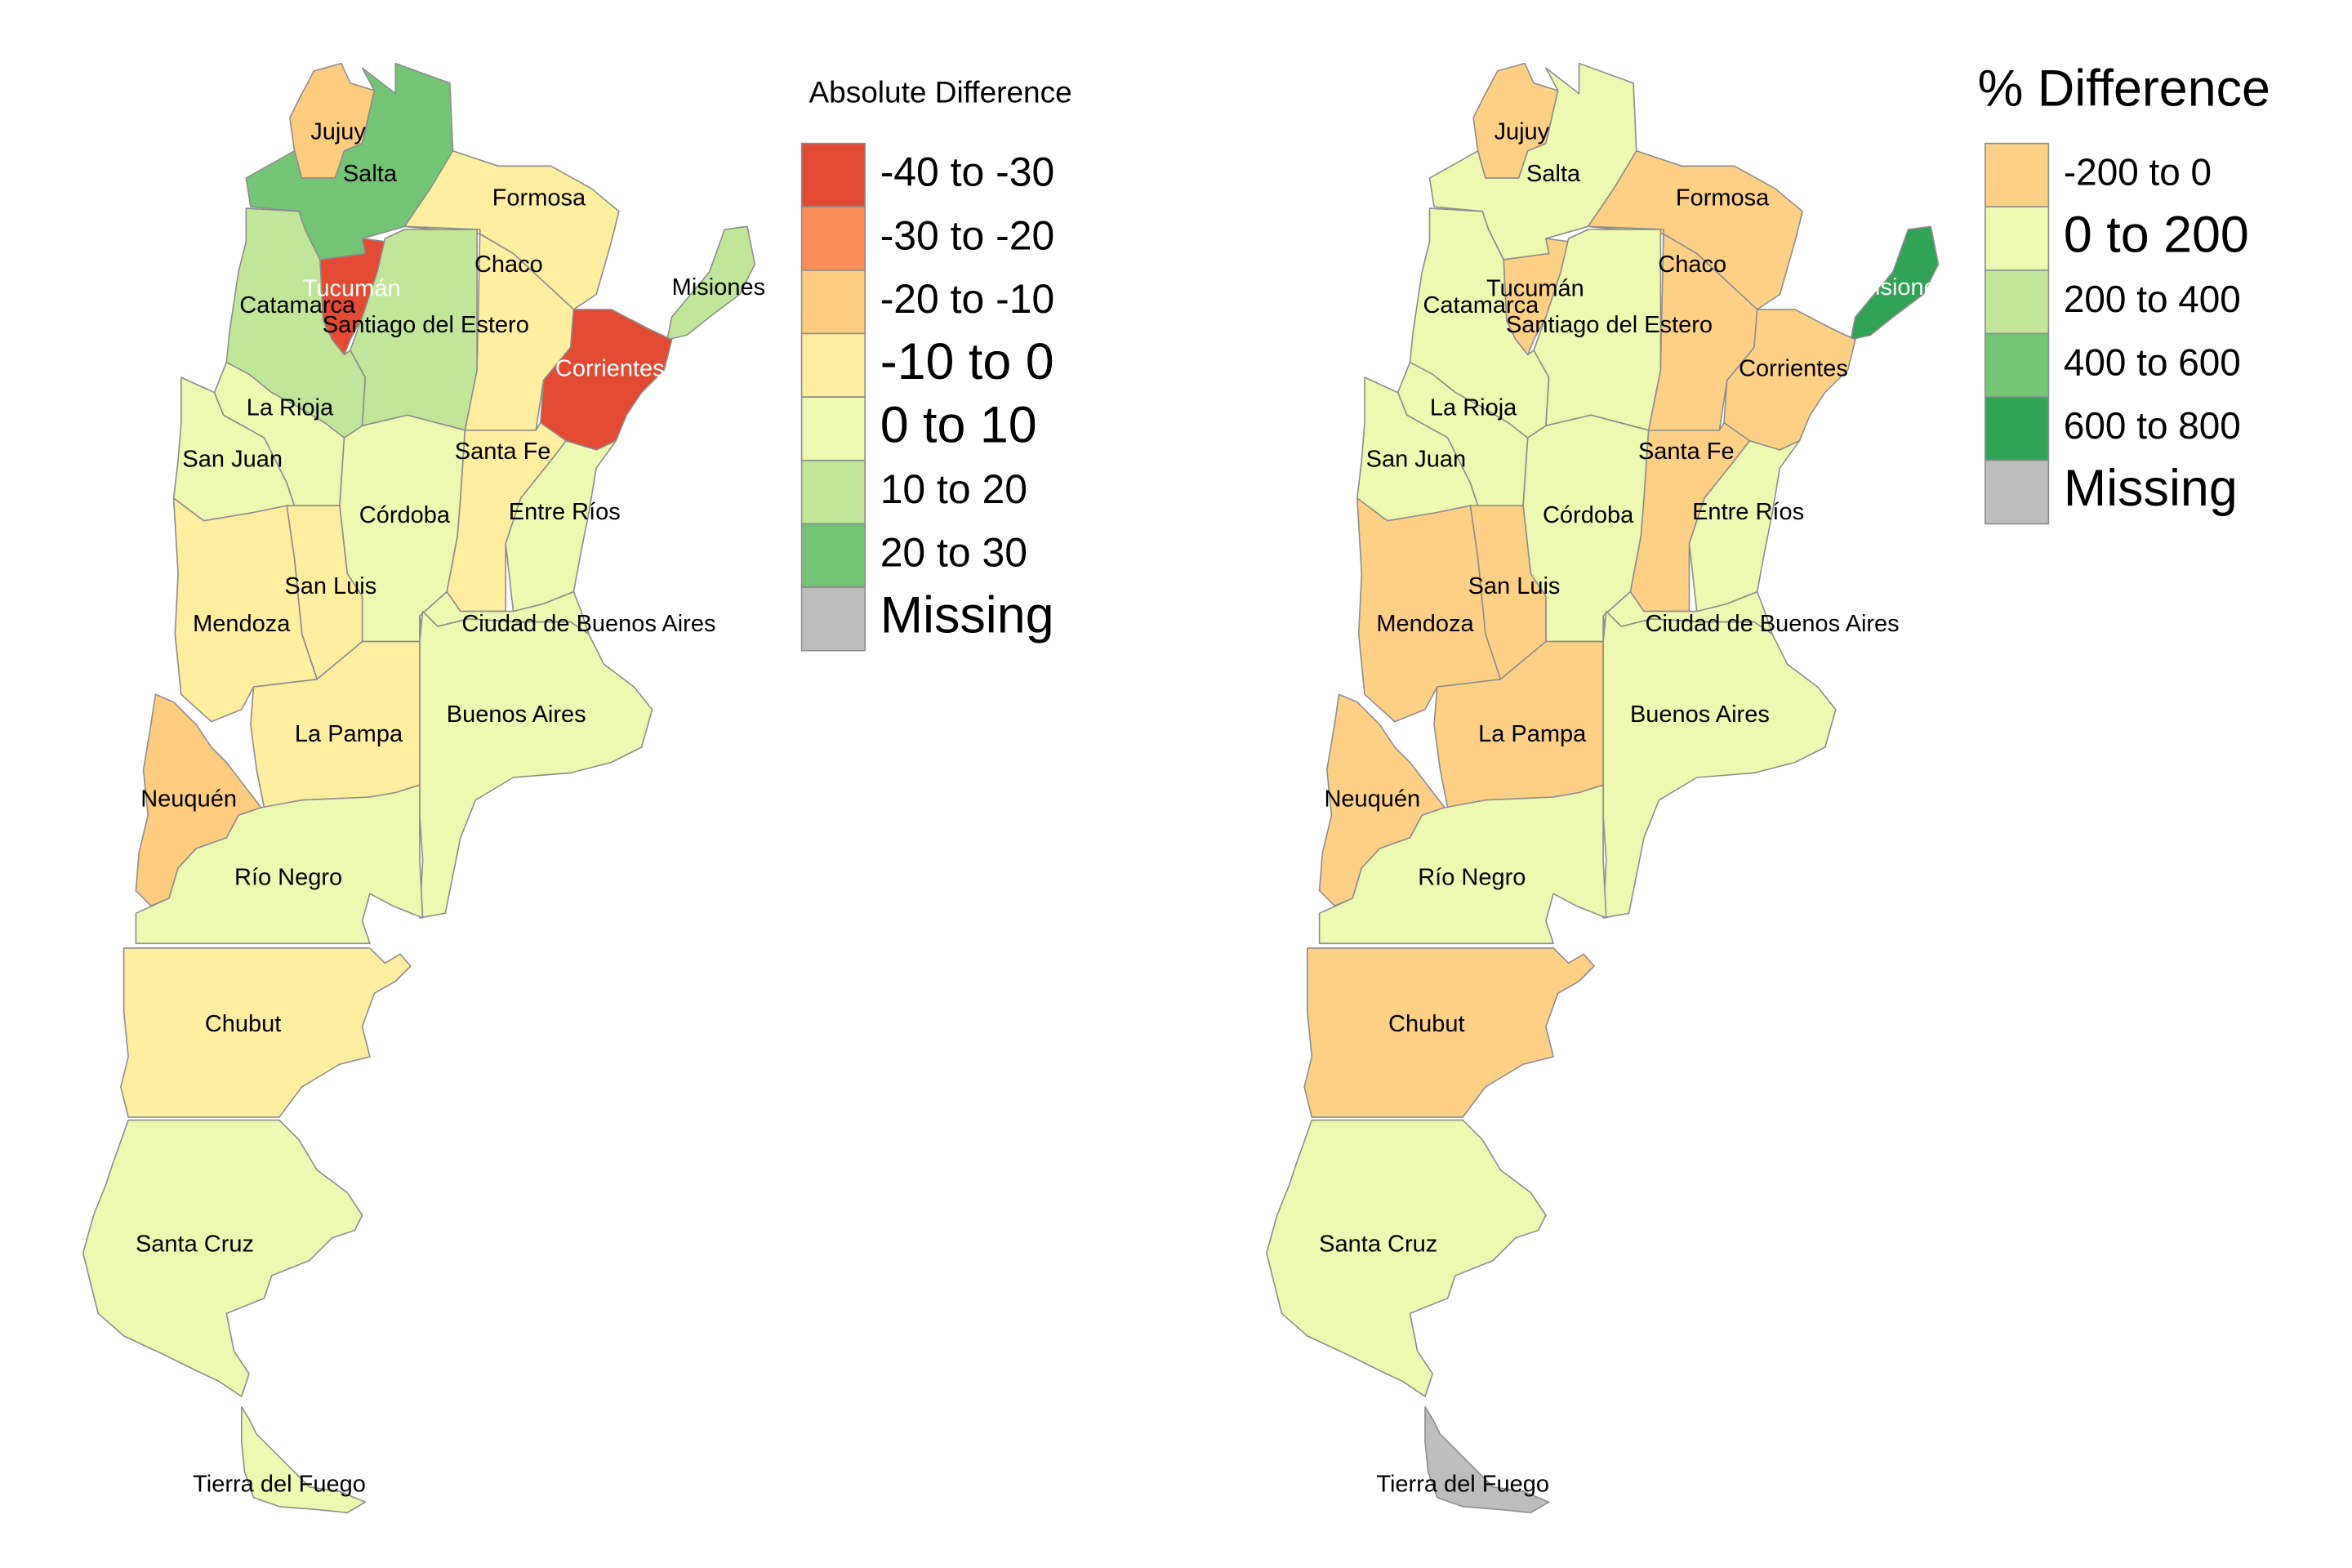 This screenshot has width=2352, height=1568. What do you see at coordinates (2156, 236) in the screenshot?
I see `legend-label: 0 to 200` at bounding box center [2156, 236].